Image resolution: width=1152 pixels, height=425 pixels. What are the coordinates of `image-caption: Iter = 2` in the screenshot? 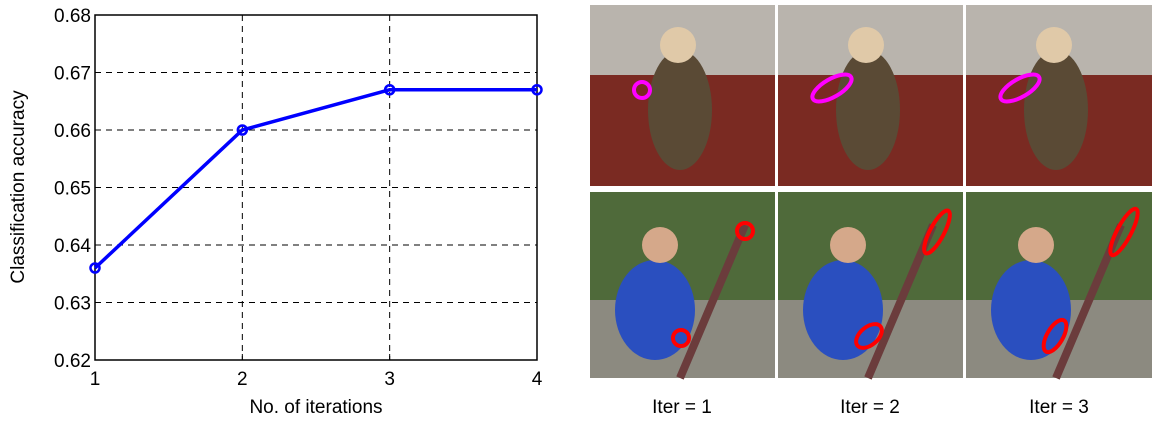 It's located at (870, 407).